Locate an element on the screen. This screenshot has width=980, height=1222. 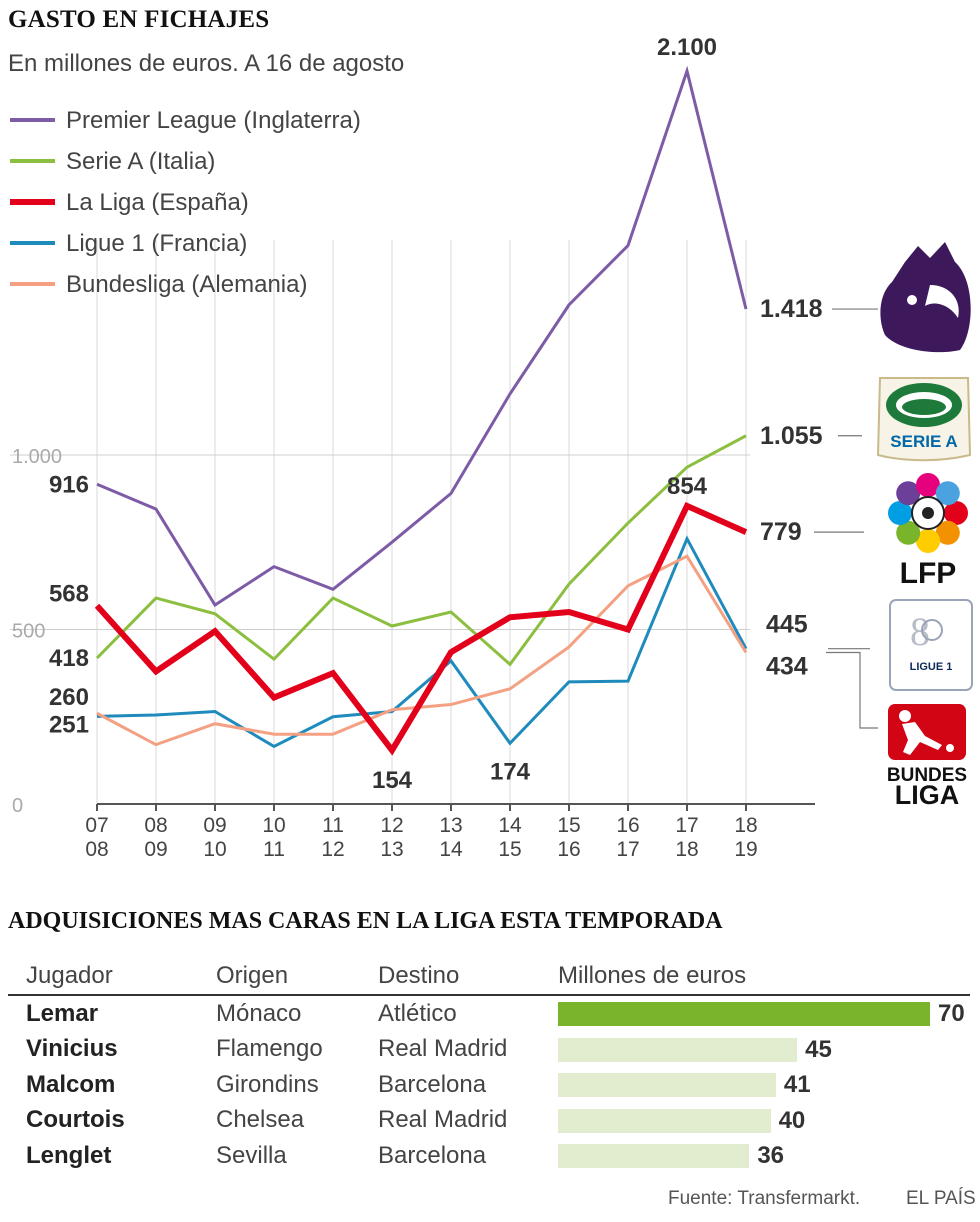
header-jugador: Jugador is located at coordinates (112, 977).